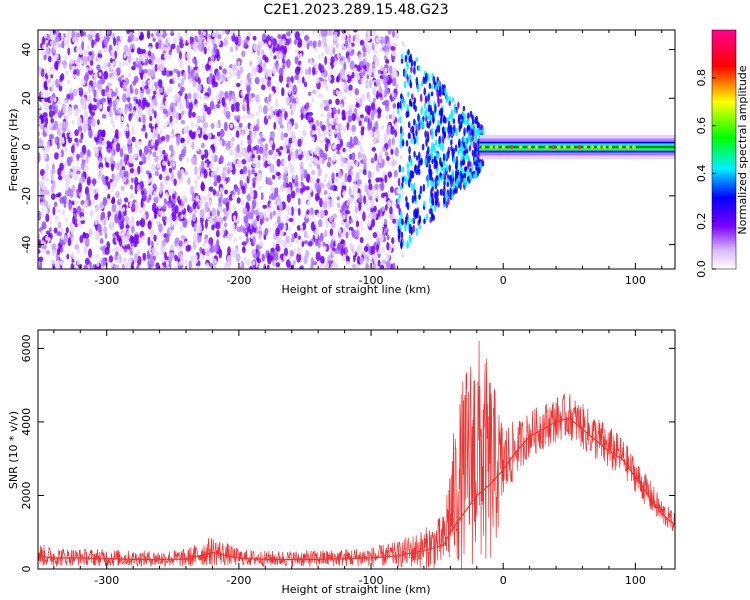 The width and height of the screenshot is (750, 600). Describe the element at coordinates (635, 580) in the screenshot. I see `snr-x-tick-label: 100` at that location.